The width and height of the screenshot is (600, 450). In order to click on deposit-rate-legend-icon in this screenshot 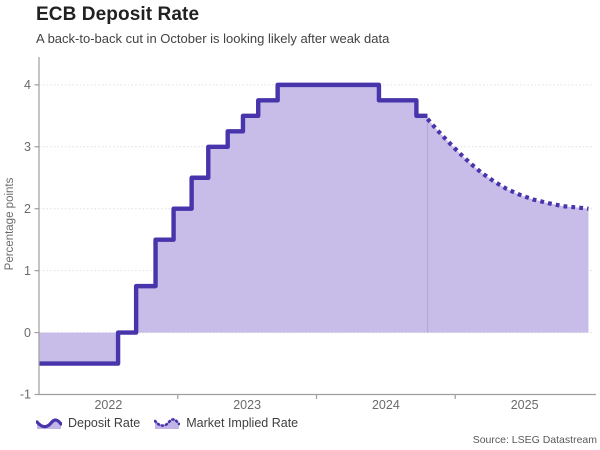, I will do `click(49, 423)`.